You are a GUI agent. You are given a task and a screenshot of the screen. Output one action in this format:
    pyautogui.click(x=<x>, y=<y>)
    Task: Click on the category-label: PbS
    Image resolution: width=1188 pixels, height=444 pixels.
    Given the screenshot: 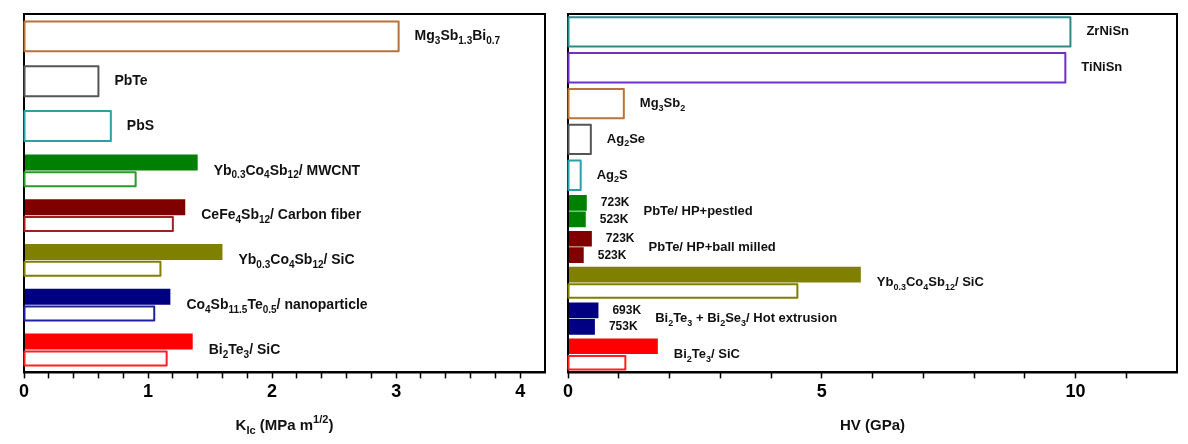 What is the action you would take?
    pyautogui.click(x=140, y=124)
    